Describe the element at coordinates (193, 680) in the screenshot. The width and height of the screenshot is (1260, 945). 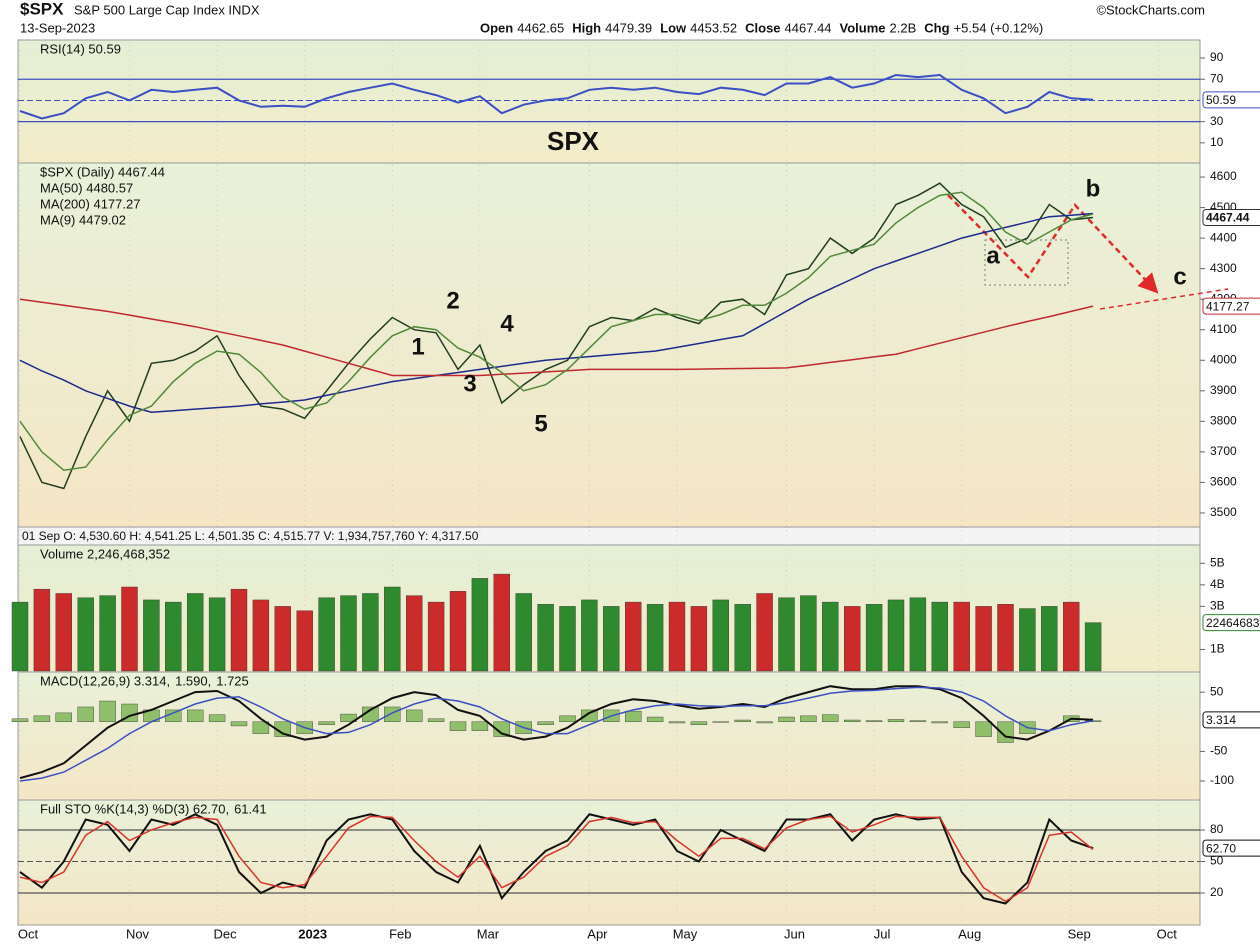
I see `legend-entry: 1.590,` at that location.